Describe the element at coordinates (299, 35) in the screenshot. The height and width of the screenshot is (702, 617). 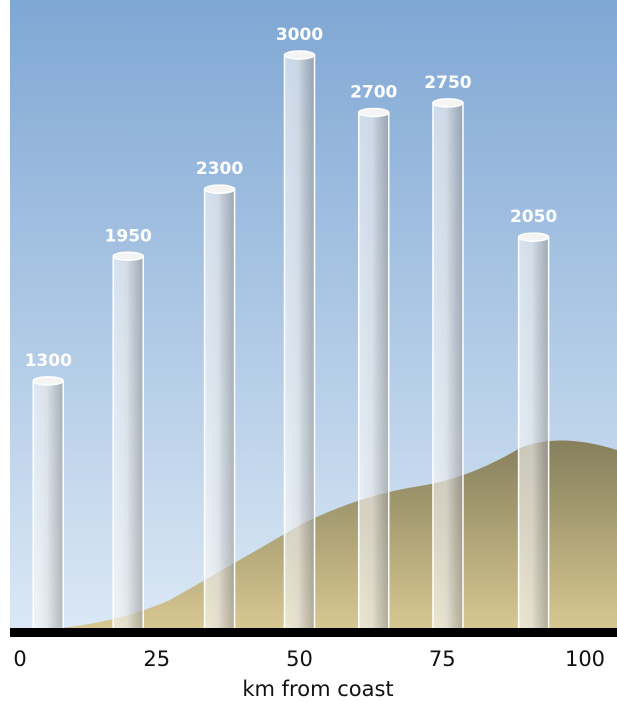
I see `value-label: 3000` at that location.